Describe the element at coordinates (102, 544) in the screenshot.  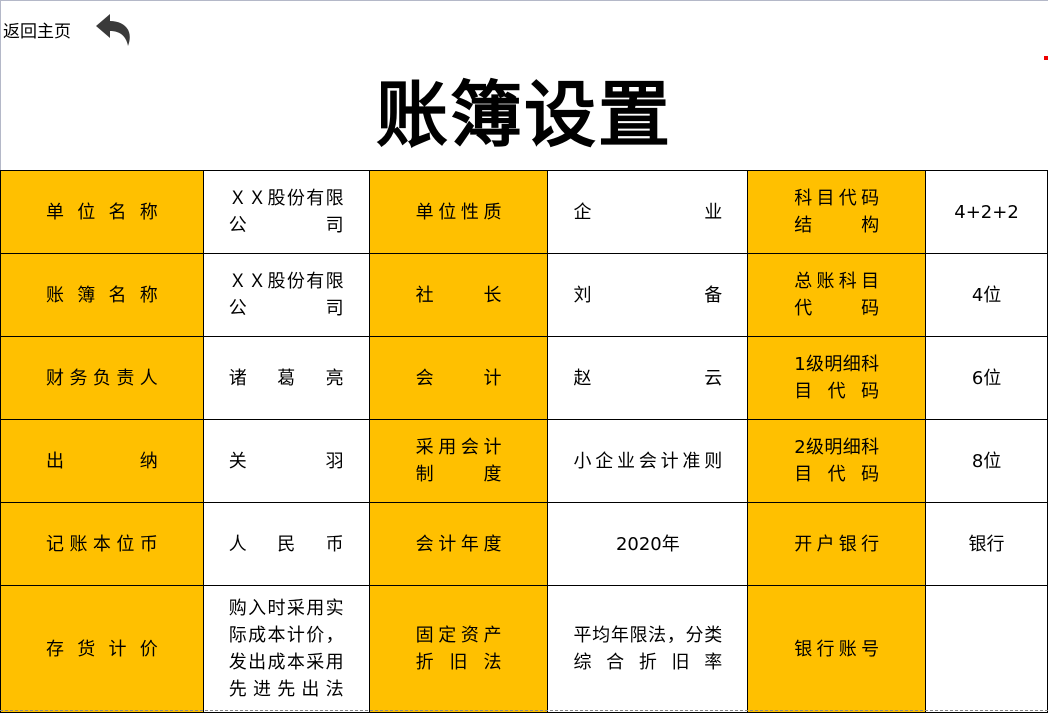
I see `field-label: 记账本位币` at that location.